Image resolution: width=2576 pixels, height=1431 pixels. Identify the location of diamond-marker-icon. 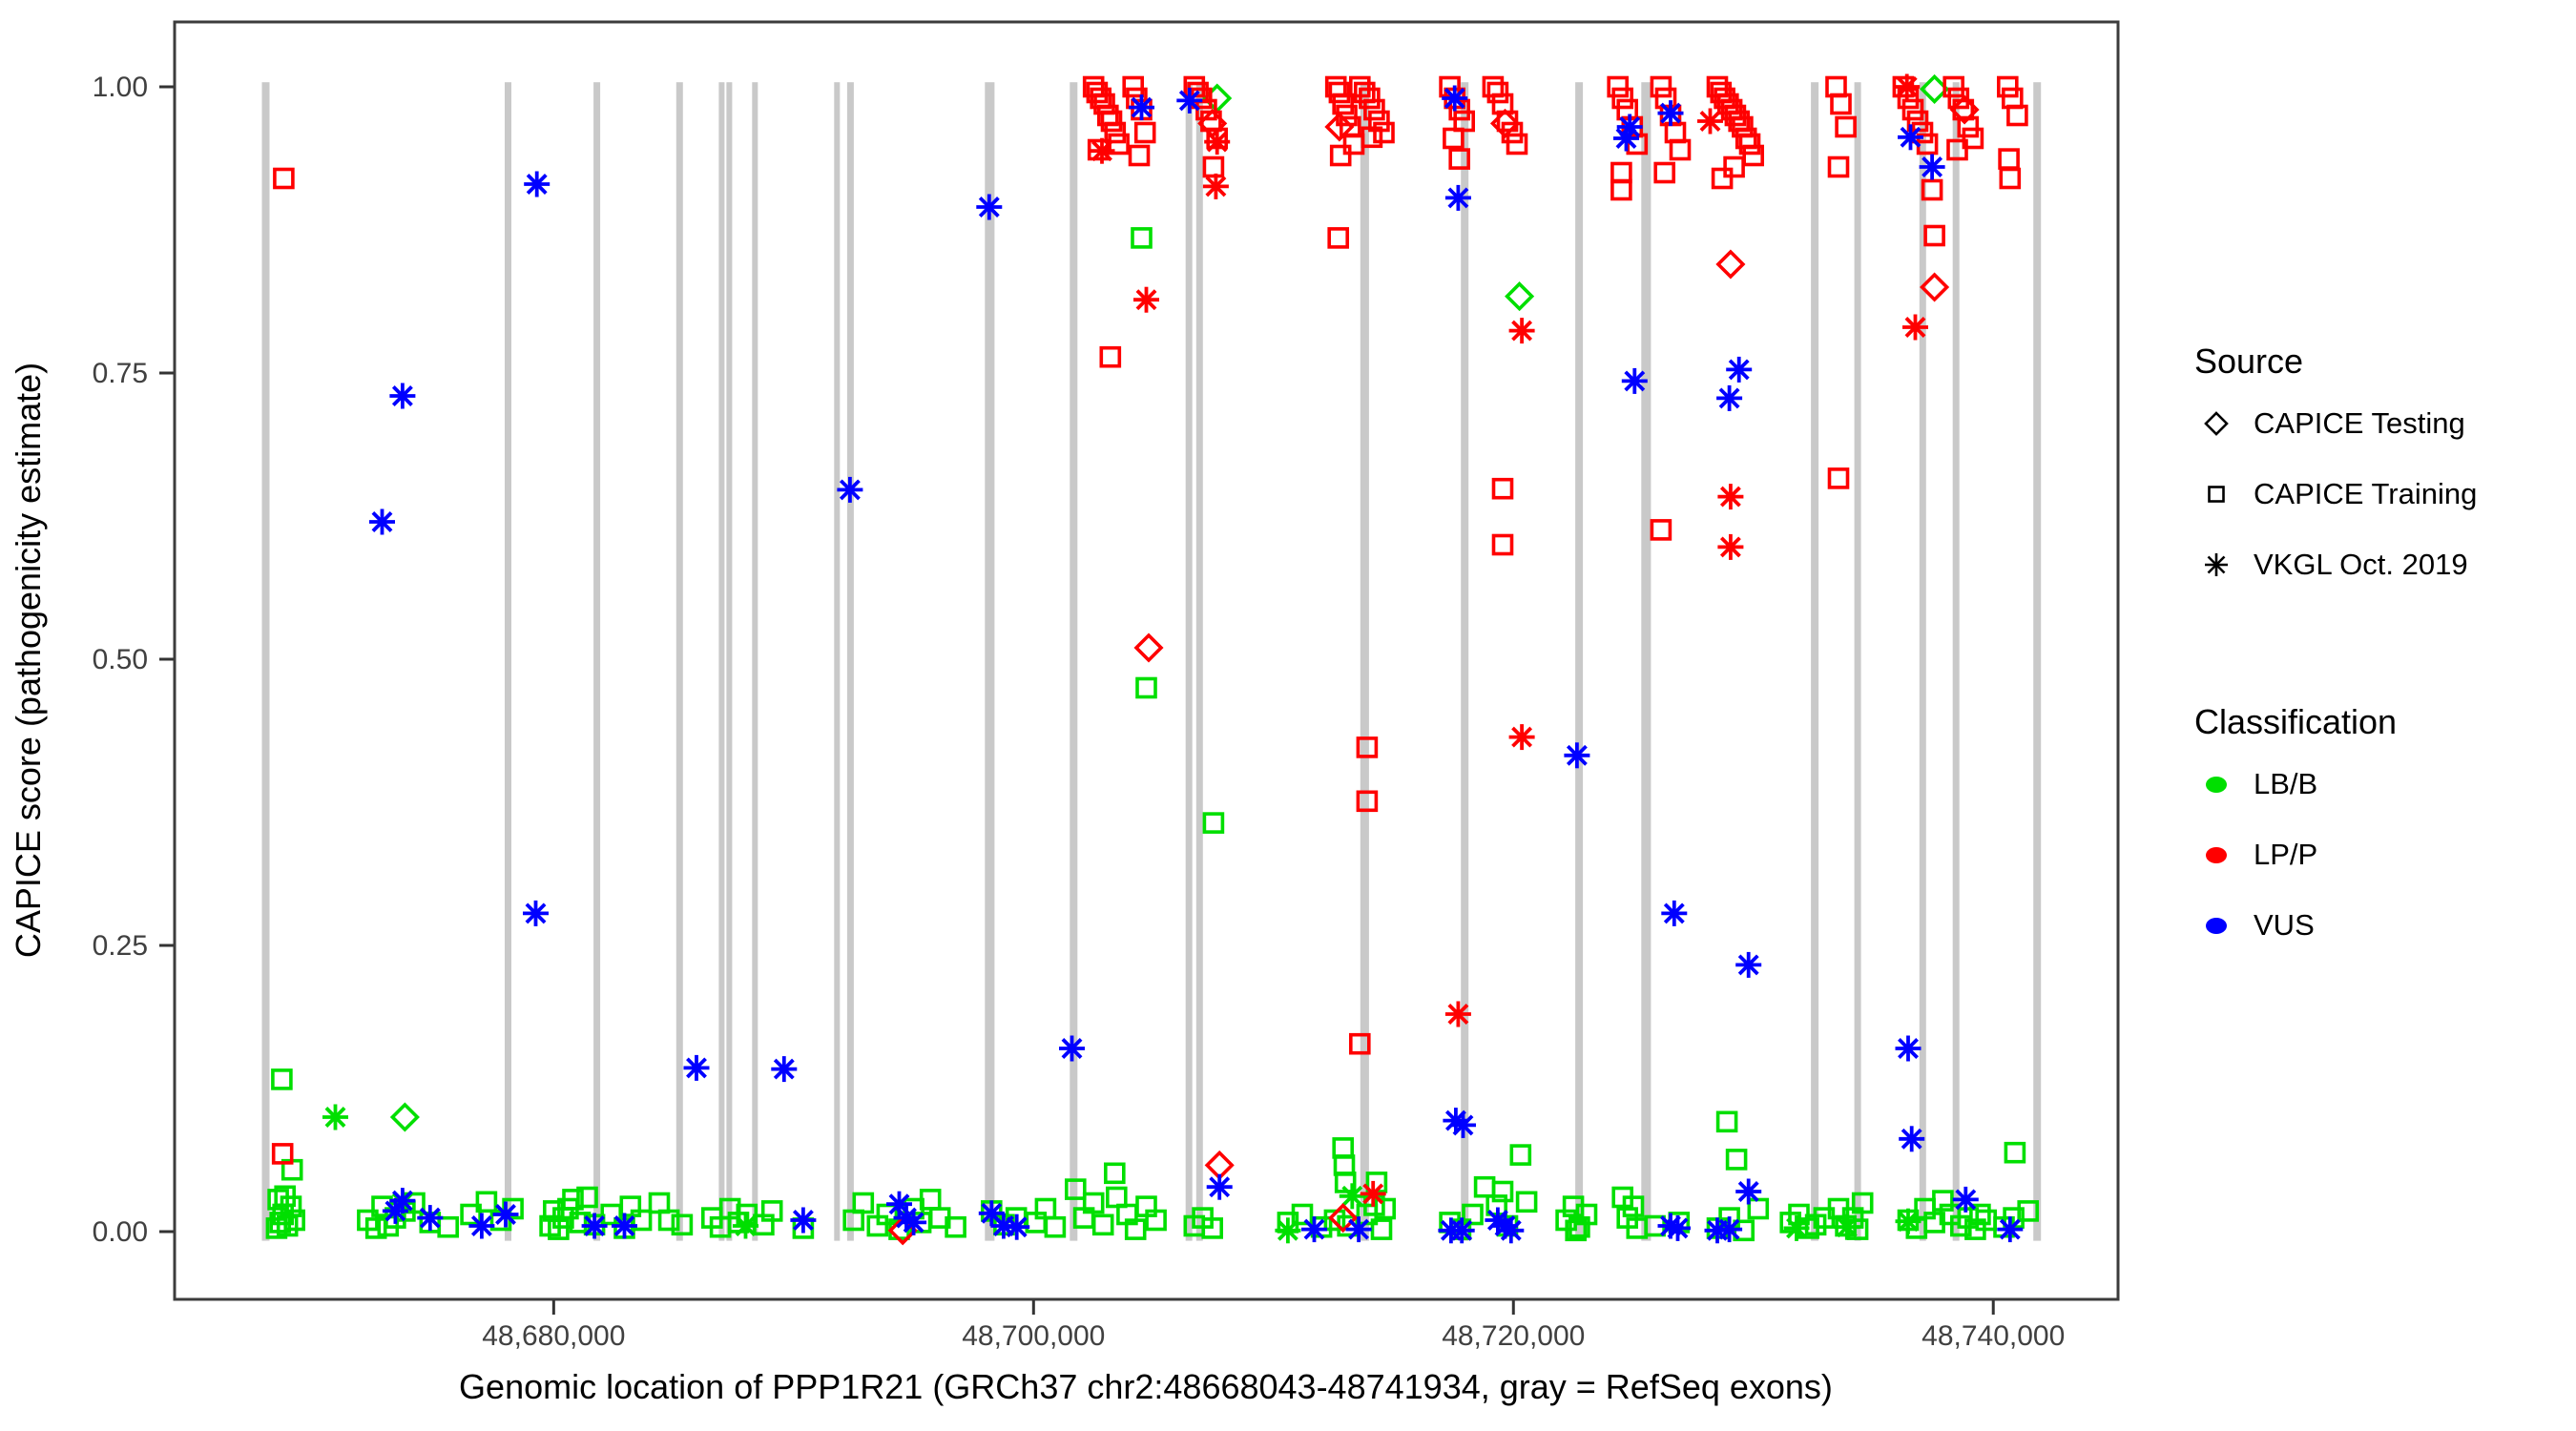
(2216, 423).